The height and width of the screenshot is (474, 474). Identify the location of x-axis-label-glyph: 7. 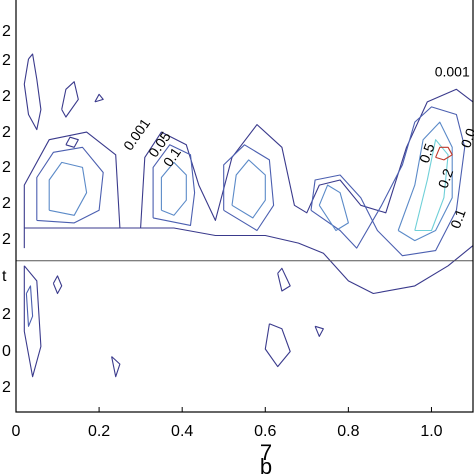
(266, 452).